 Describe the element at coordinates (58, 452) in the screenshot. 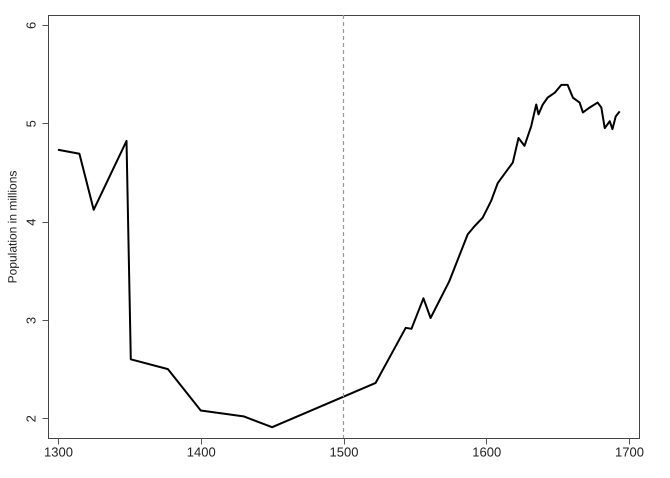

I see `x-tick-label: 1300` at that location.